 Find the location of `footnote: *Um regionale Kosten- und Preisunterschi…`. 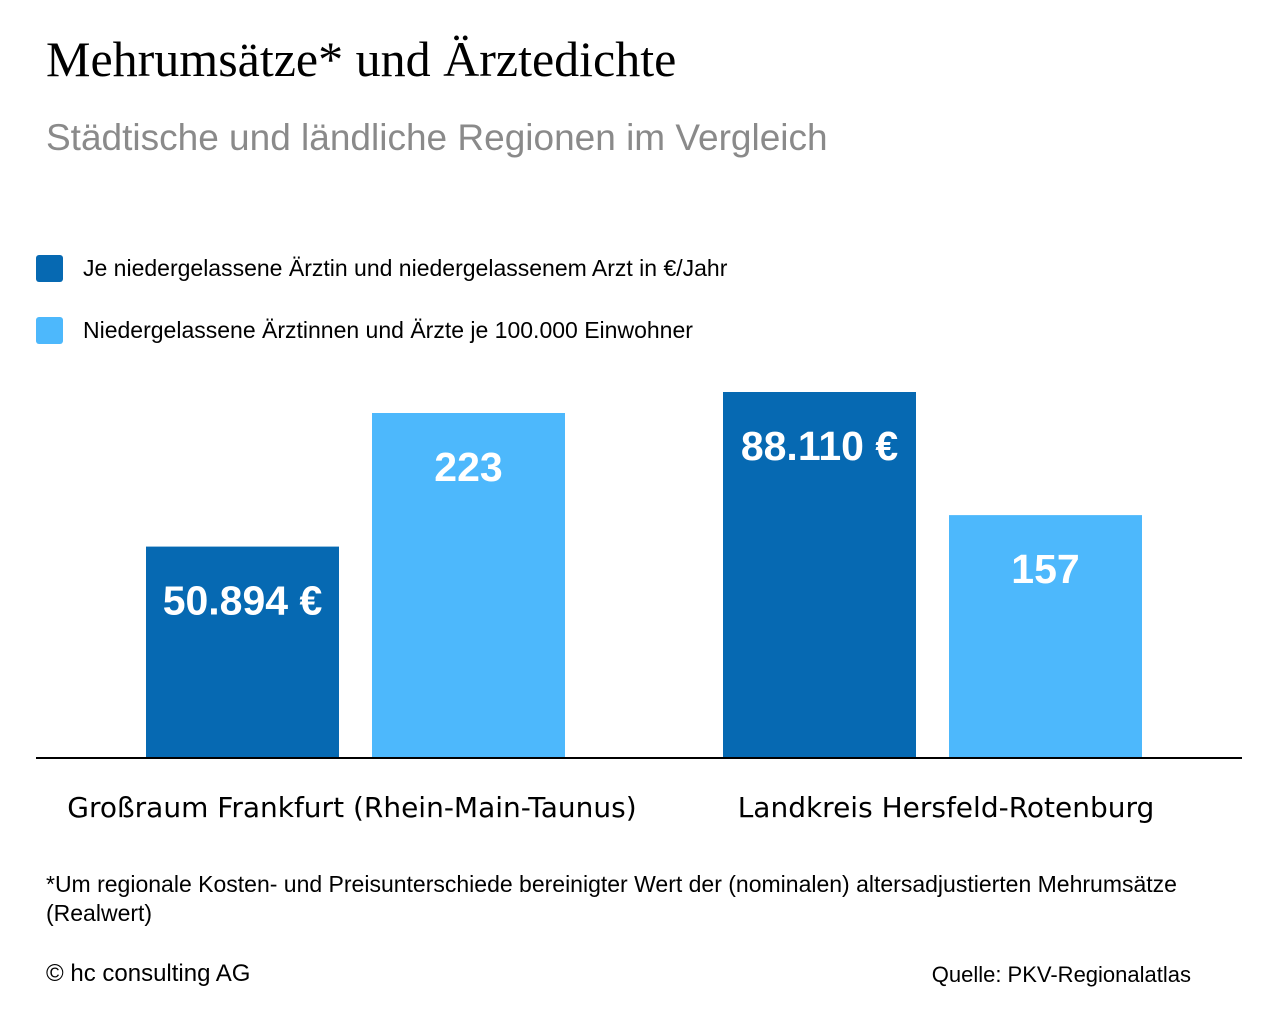

footnote: *Um regionale Kosten- und Preisunterschi… is located at coordinates (611, 898).